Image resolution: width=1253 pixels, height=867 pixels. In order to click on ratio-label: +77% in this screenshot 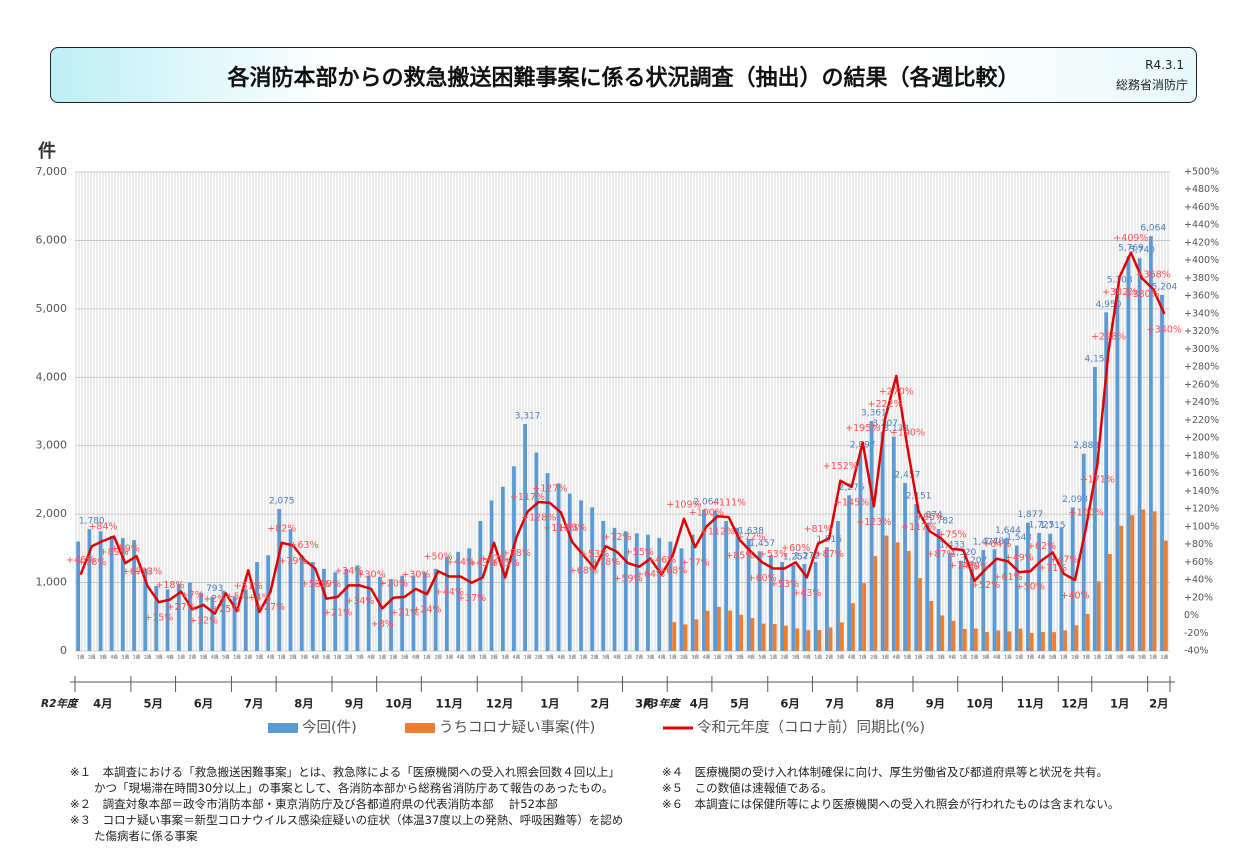, I will do `click(695, 563)`.